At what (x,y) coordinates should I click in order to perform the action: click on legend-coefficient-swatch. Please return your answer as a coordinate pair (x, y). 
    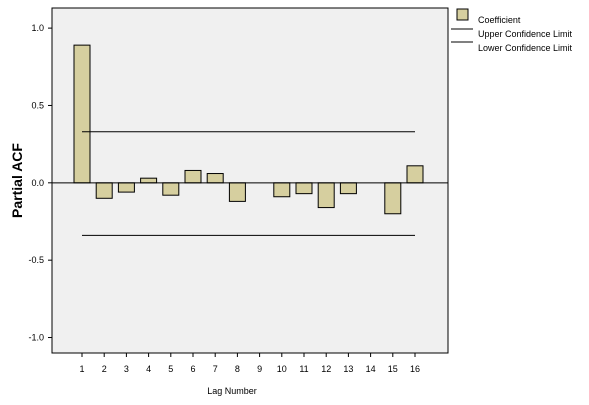
    Looking at the image, I should click on (462, 14).